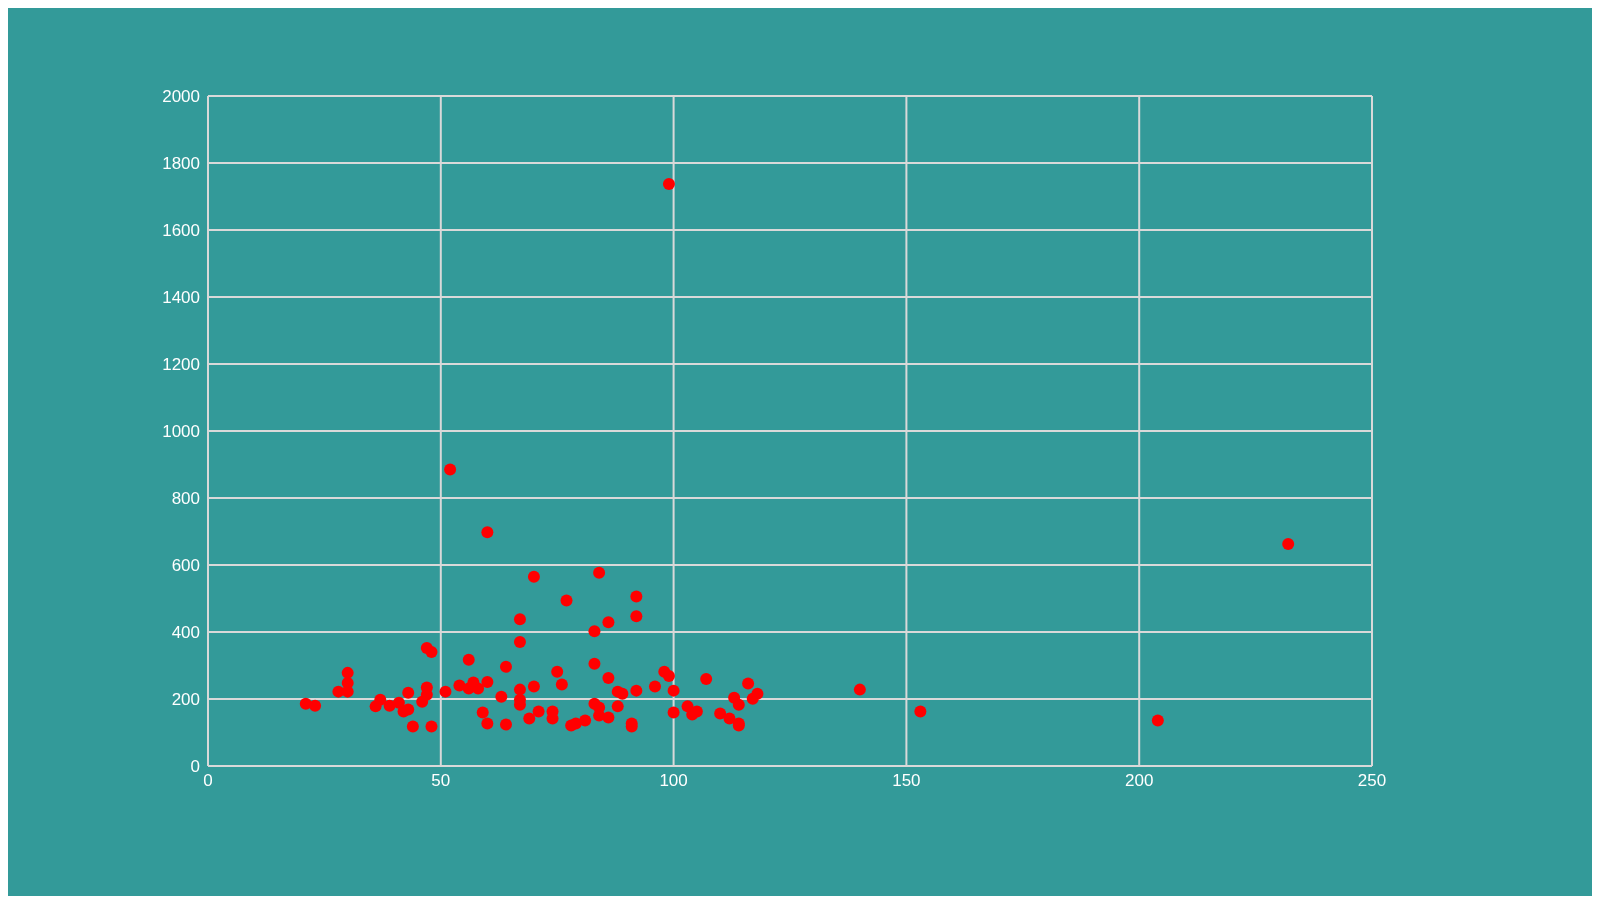  What do you see at coordinates (185, 566) in the screenshot?
I see `y-tick-label: 600` at bounding box center [185, 566].